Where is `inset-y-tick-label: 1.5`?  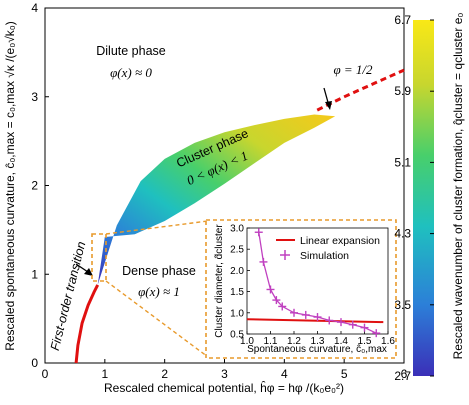 inset-y-tick-label: 1.5 is located at coordinates (237, 292).